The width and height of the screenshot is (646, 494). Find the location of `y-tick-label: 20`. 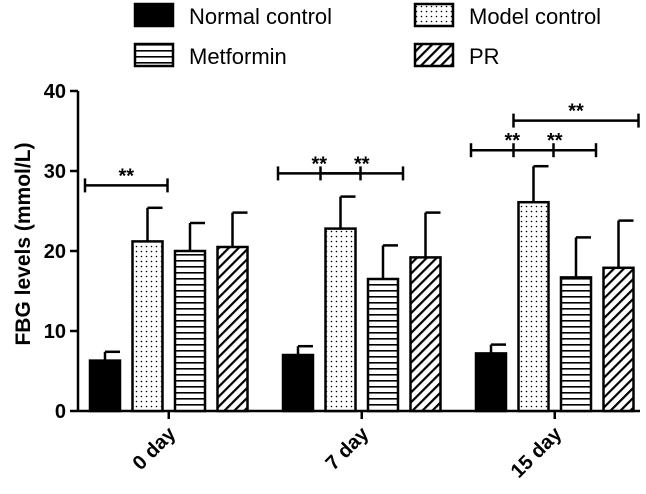

y-tick-label: 20 is located at coordinates (55, 252).